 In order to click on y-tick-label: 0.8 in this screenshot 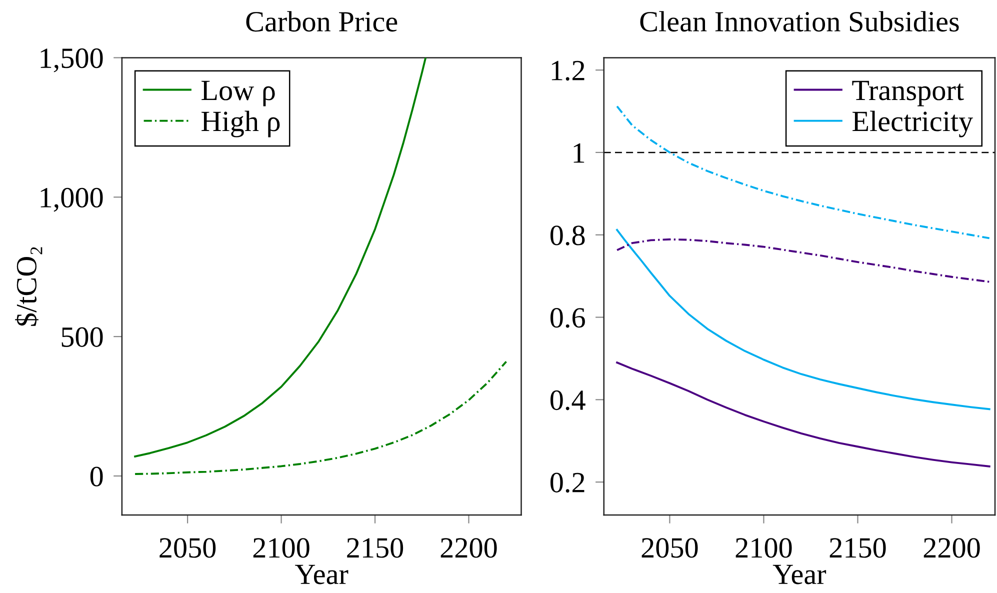, I will do `click(567, 236)`.